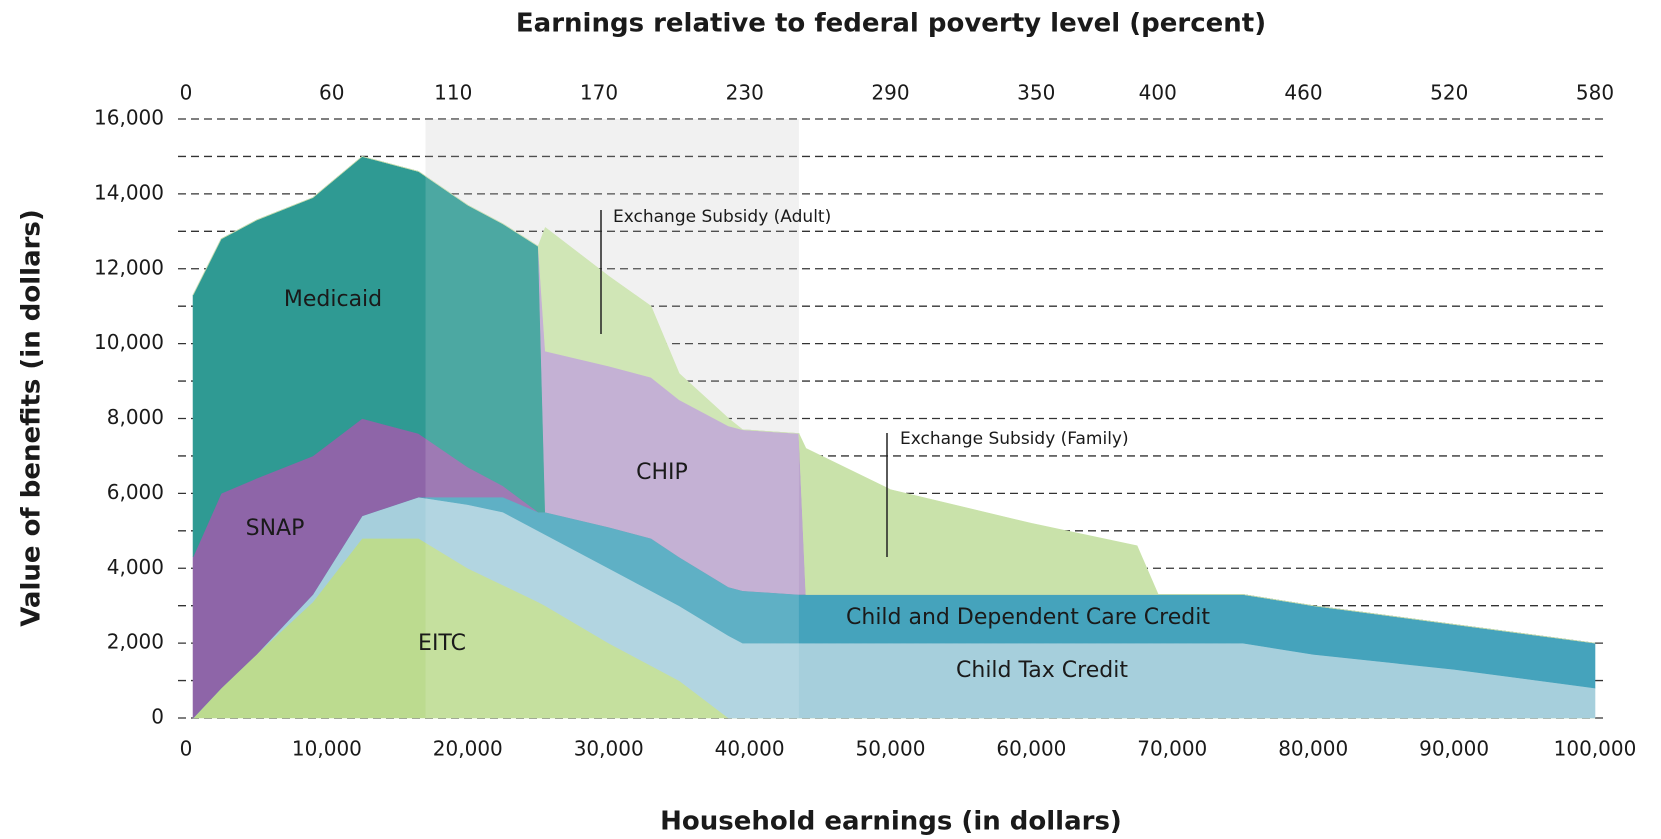 The image size is (1661, 839). I want to click on x2-tick-label: 460, so click(1303, 93).